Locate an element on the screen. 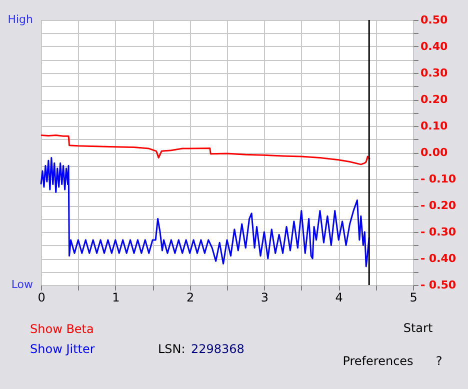 The height and width of the screenshot is (389, 468). text: Show Beta is located at coordinates (62, 329).